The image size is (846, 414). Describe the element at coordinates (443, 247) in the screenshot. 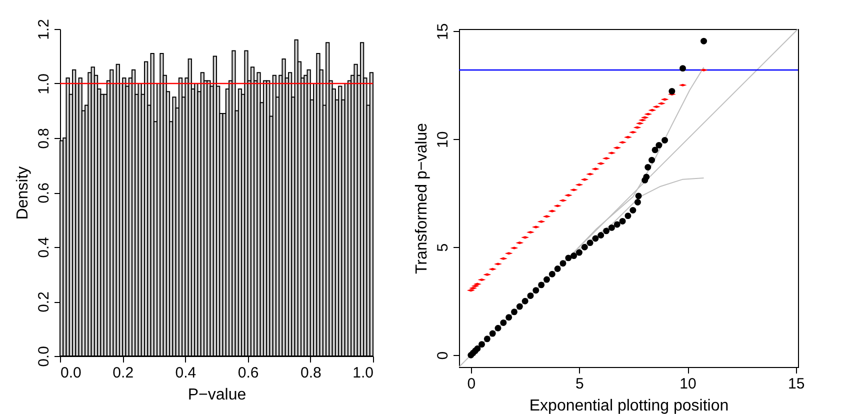

I see `y-tick-label: 5` at that location.